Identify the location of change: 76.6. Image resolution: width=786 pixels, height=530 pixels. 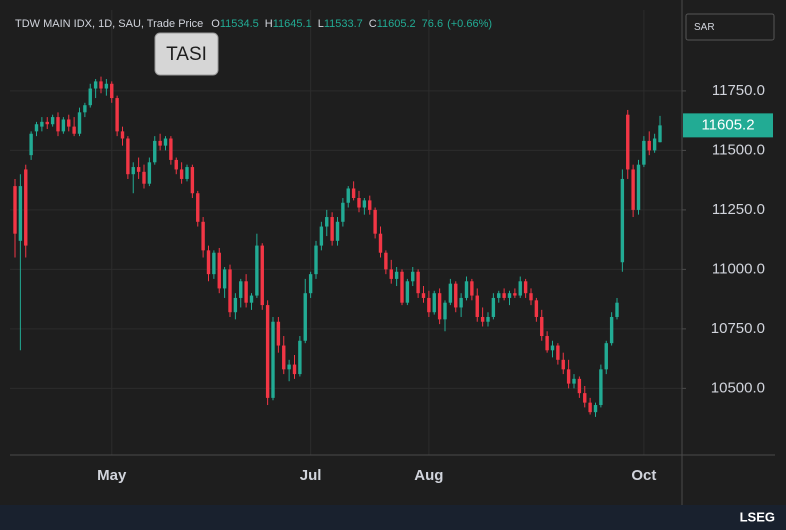
(432, 24).